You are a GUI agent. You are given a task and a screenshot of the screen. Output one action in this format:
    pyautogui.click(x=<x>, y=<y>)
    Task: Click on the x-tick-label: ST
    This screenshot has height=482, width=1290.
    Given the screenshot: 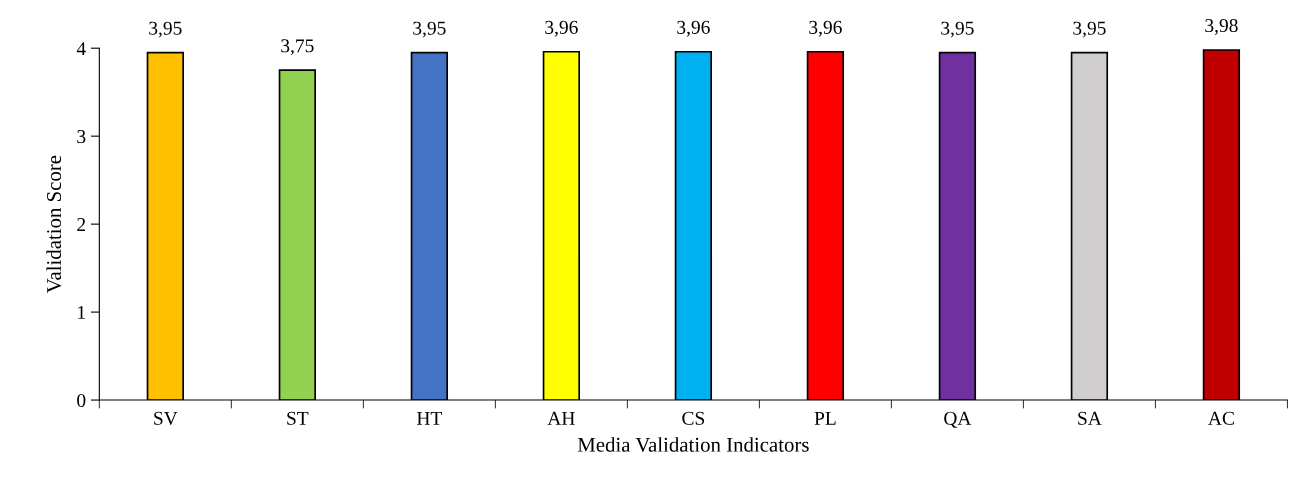 What is the action you would take?
    pyautogui.click(x=298, y=418)
    